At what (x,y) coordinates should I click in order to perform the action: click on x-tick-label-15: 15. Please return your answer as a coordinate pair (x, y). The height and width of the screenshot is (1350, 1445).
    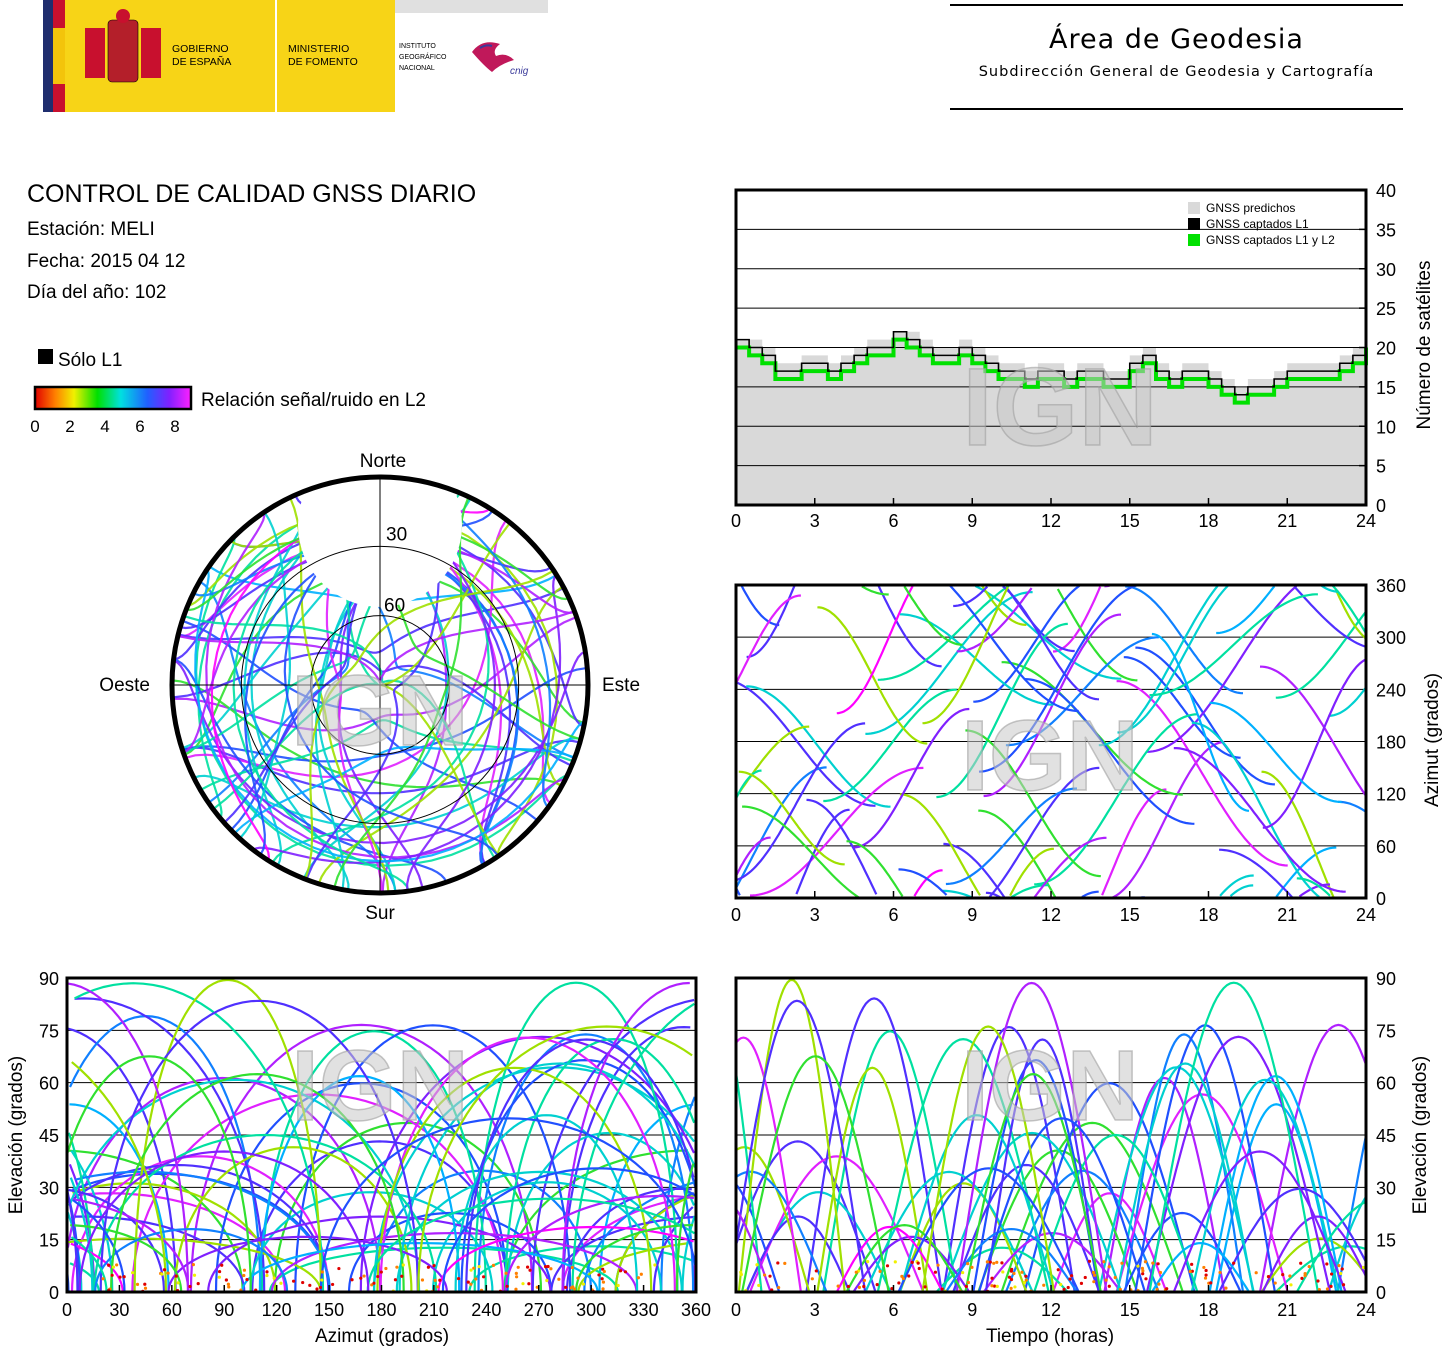
    Looking at the image, I should click on (1130, 1310).